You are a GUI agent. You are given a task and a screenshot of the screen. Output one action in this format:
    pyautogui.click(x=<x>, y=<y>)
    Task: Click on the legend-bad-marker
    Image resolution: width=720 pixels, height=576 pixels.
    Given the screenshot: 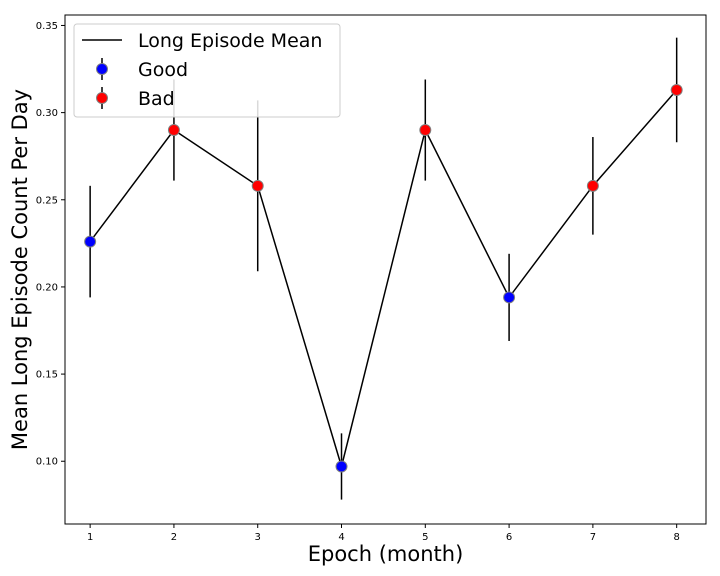 What is the action you would take?
    pyautogui.click(x=102, y=98)
    